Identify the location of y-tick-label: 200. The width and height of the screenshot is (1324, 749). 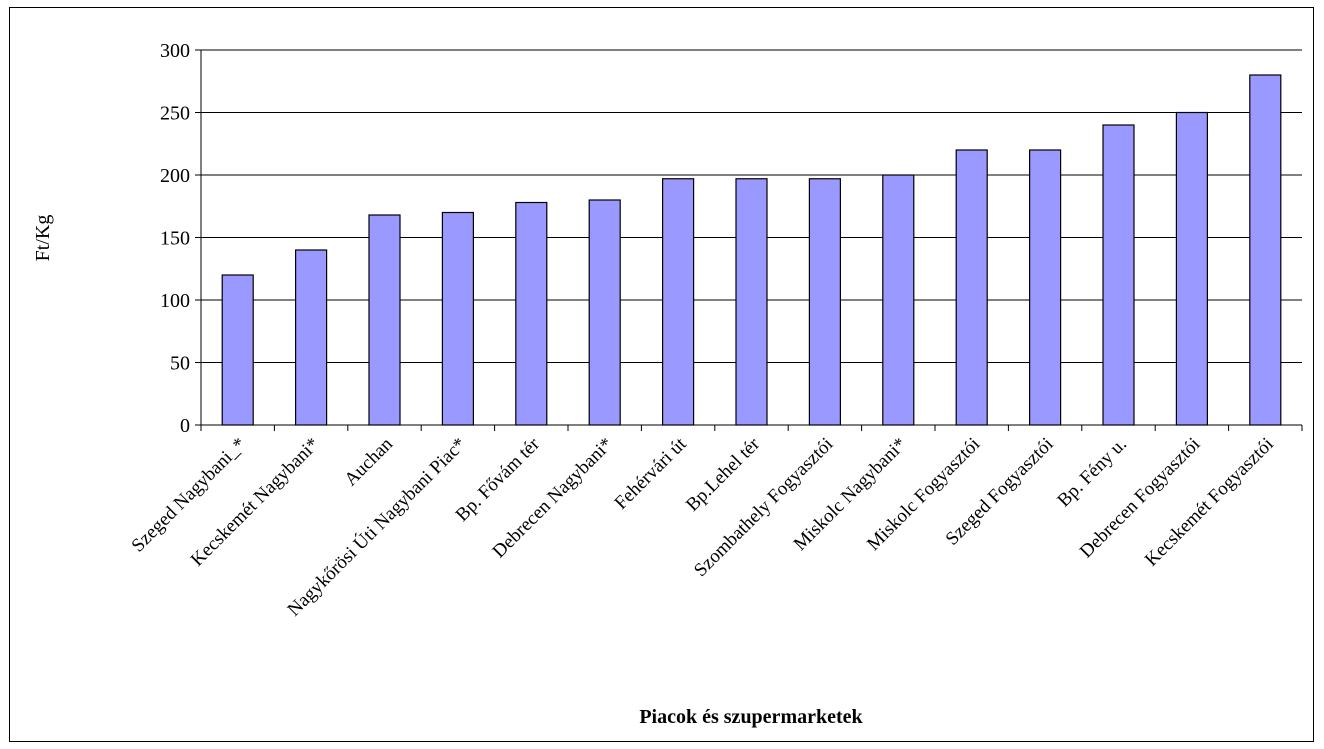
(175, 176).